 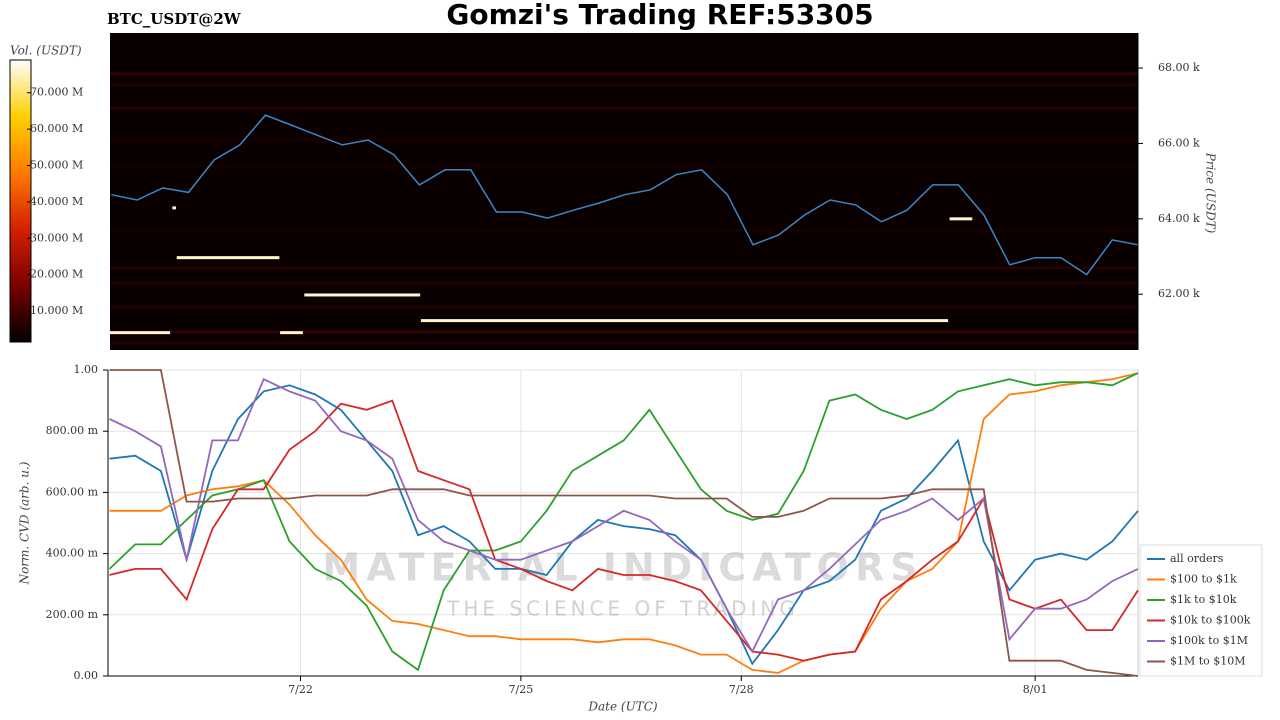 I want to click on colorbar-tick-label: 20.000 M, so click(x=56, y=274).